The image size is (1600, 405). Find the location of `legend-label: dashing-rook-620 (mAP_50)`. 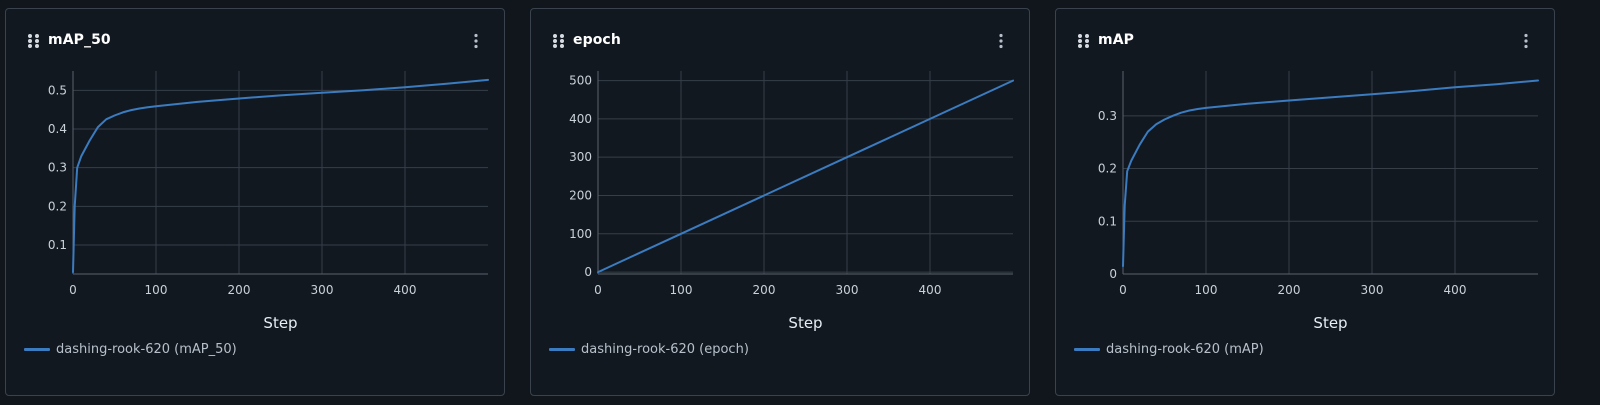

legend-label: dashing-rook-620 (mAP_50) is located at coordinates (146, 349).